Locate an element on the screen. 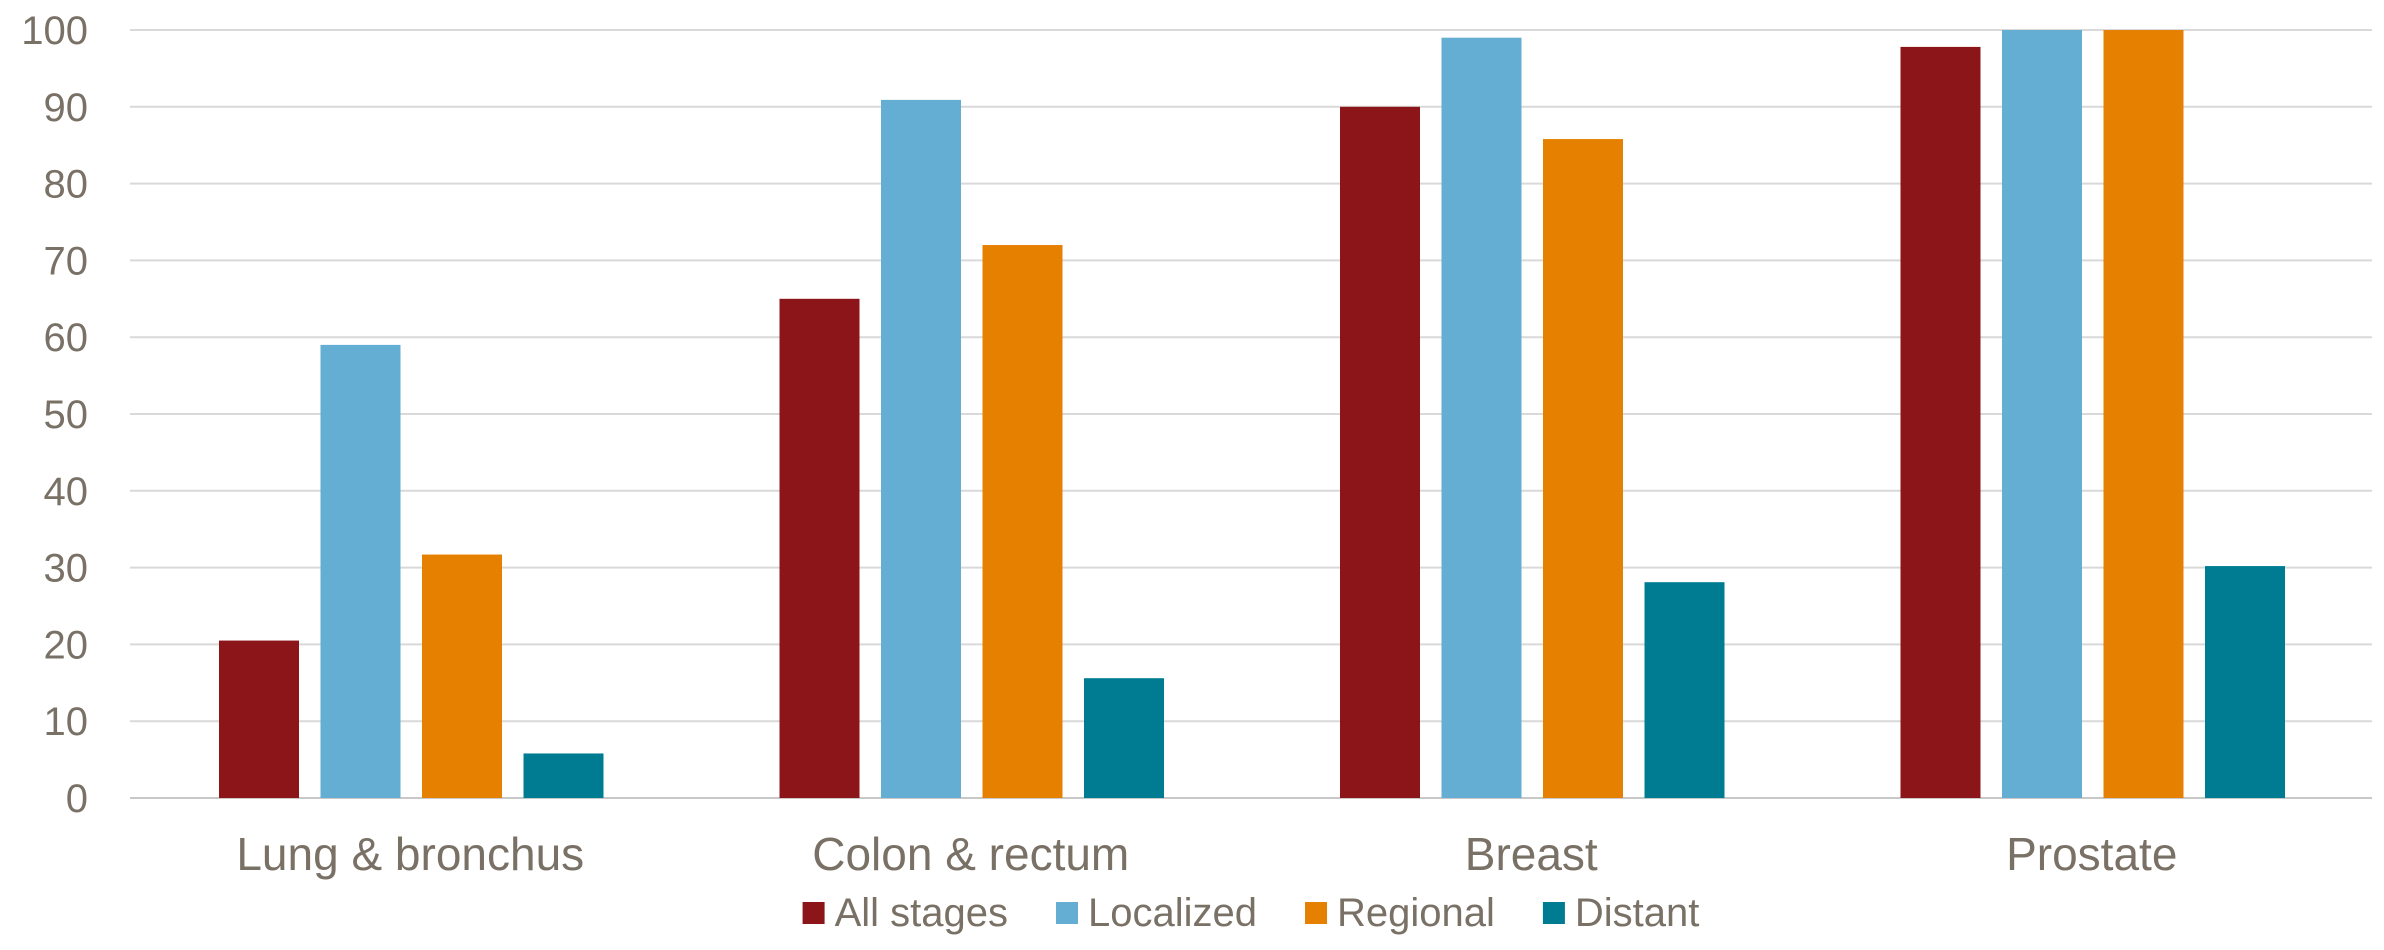 This screenshot has width=2384, height=950. y-tick-label: 50 is located at coordinates (66, 415).